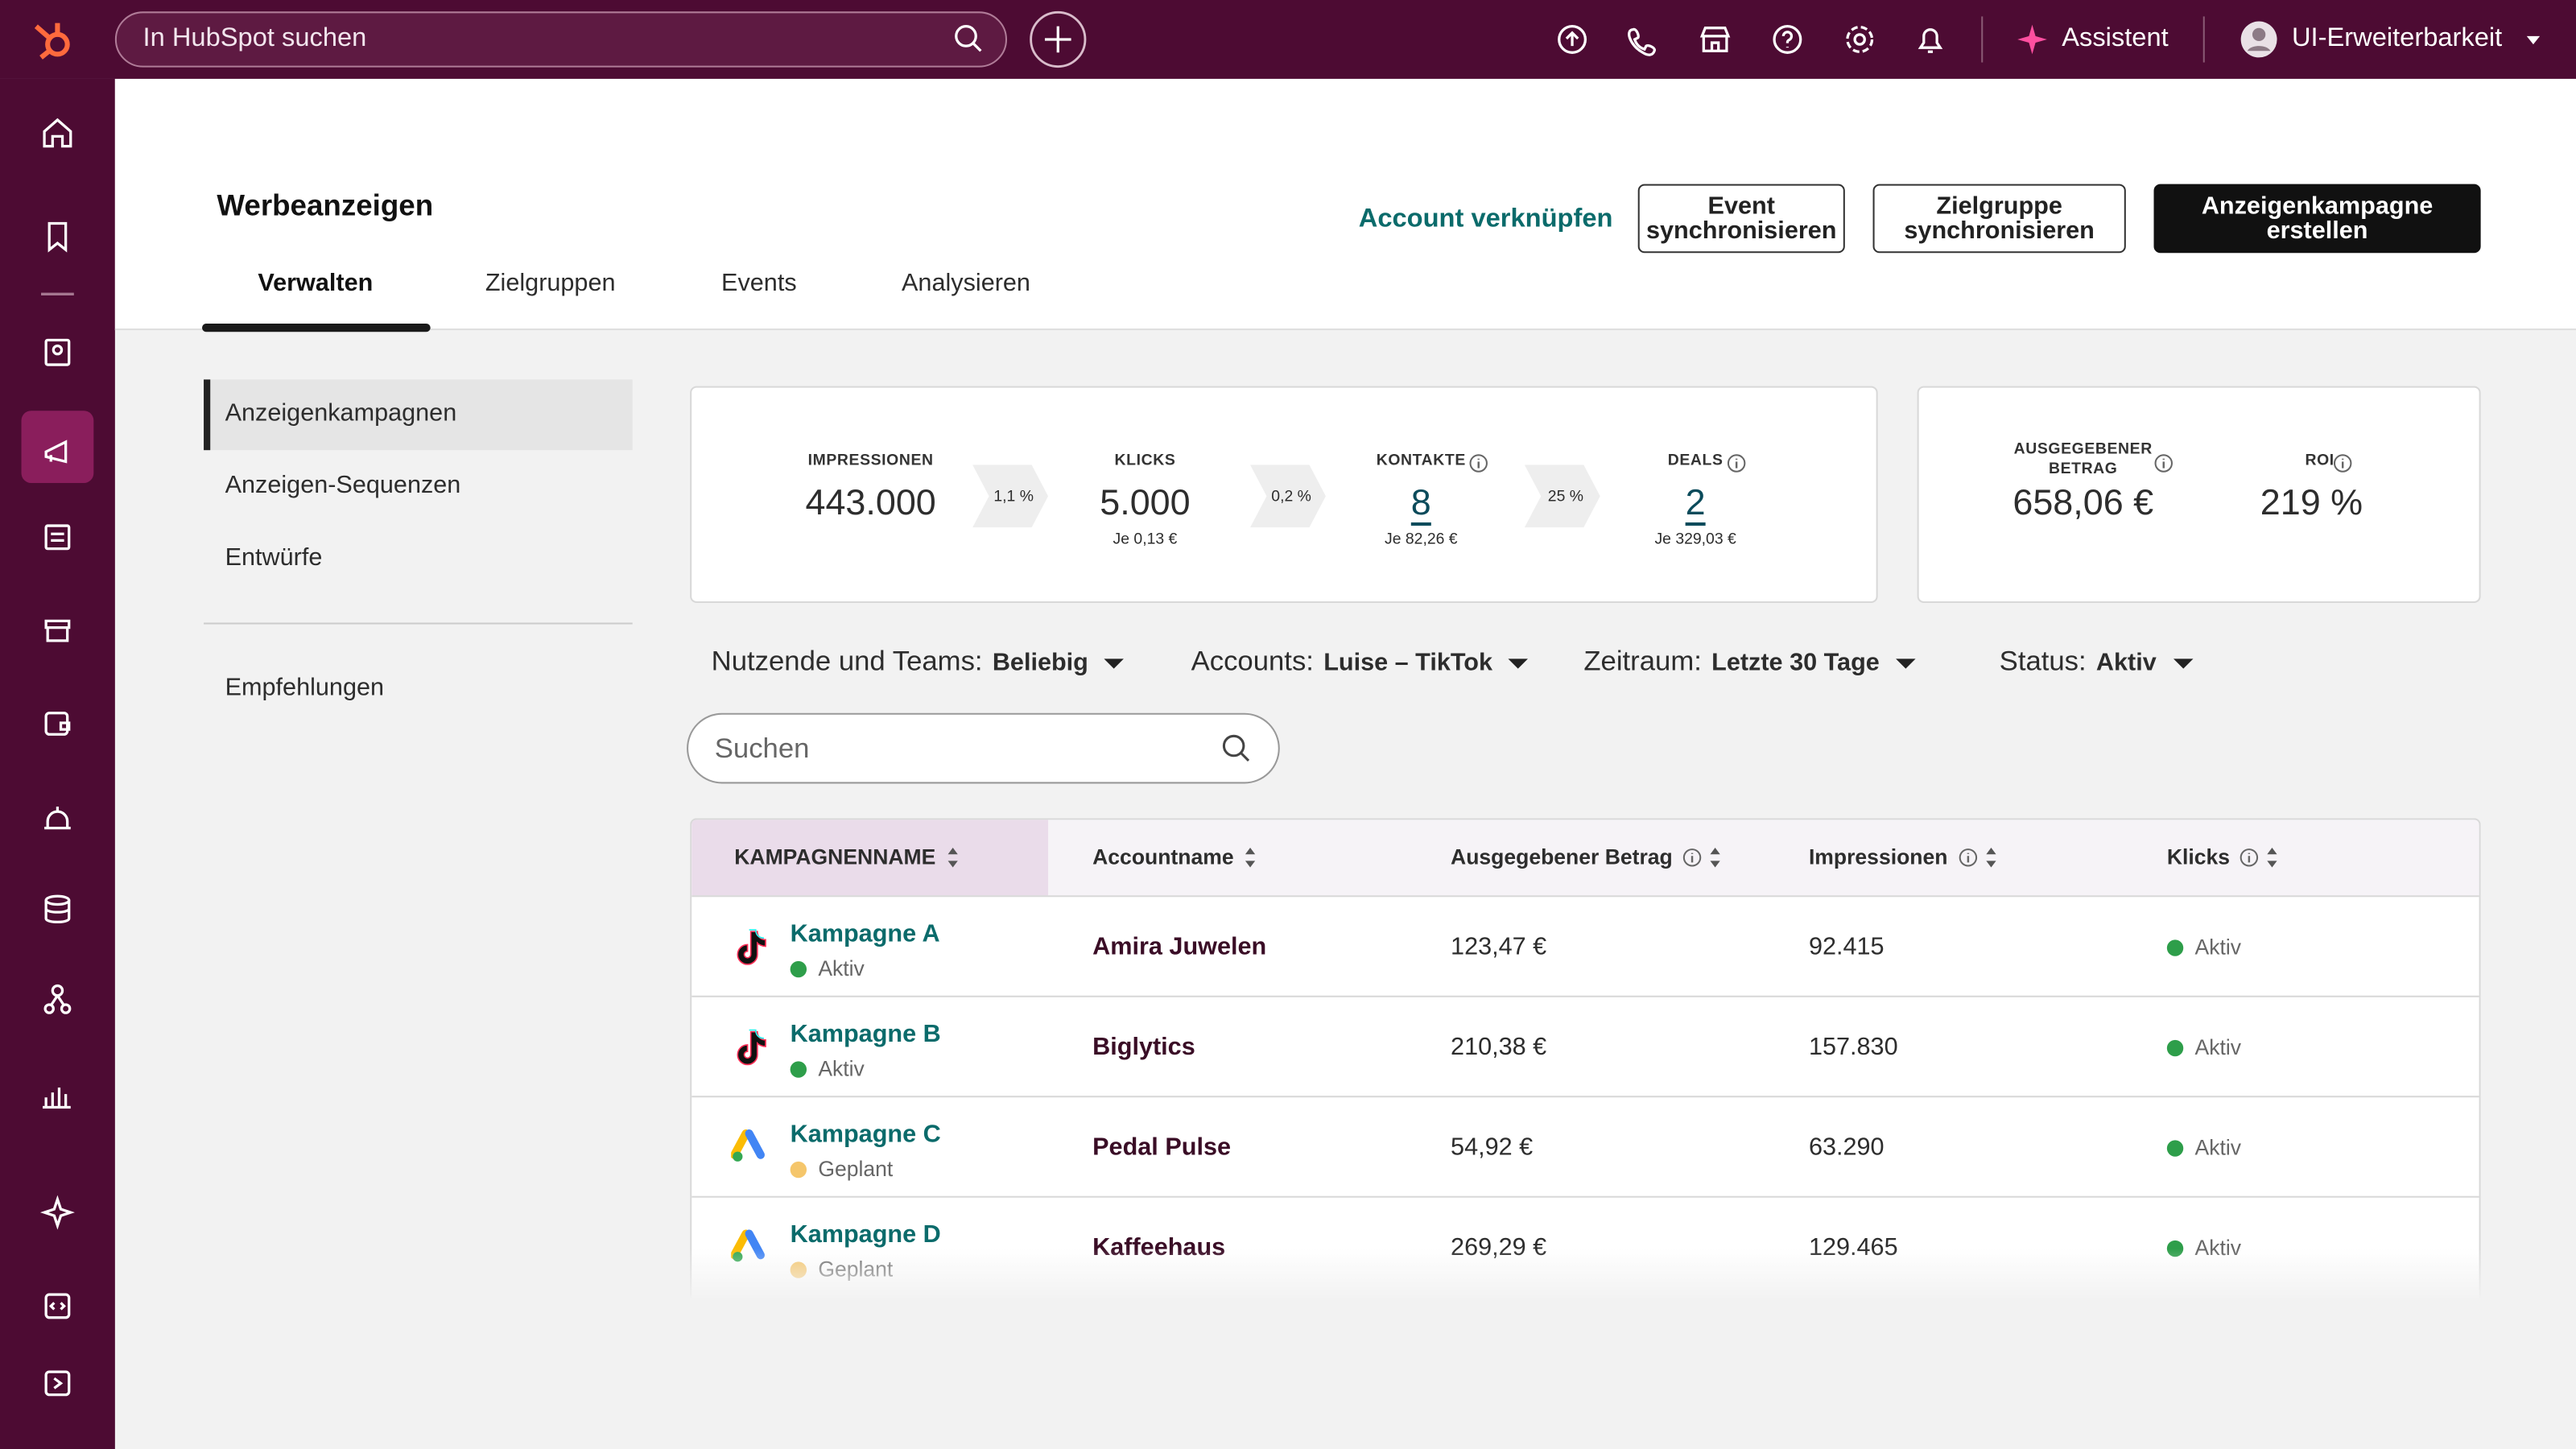  Describe the element at coordinates (341, 412) in the screenshot. I see `side-item: Anzeigenkampagnen` at that location.